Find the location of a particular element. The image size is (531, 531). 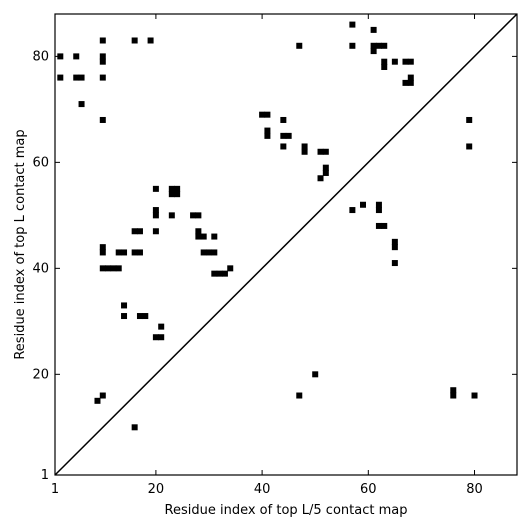

y-tick-label: 20 is located at coordinates (40, 374).